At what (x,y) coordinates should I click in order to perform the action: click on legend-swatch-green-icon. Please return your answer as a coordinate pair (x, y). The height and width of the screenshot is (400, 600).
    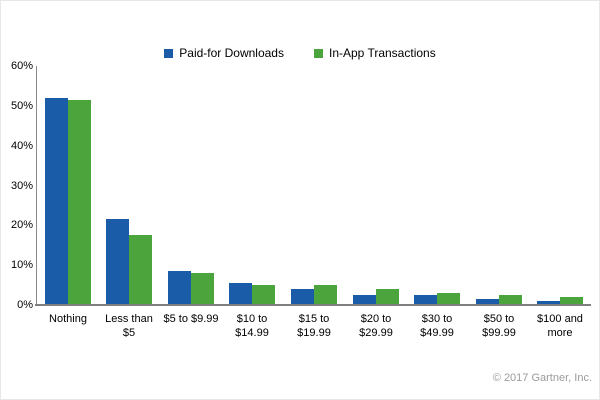
    Looking at the image, I should click on (318, 53).